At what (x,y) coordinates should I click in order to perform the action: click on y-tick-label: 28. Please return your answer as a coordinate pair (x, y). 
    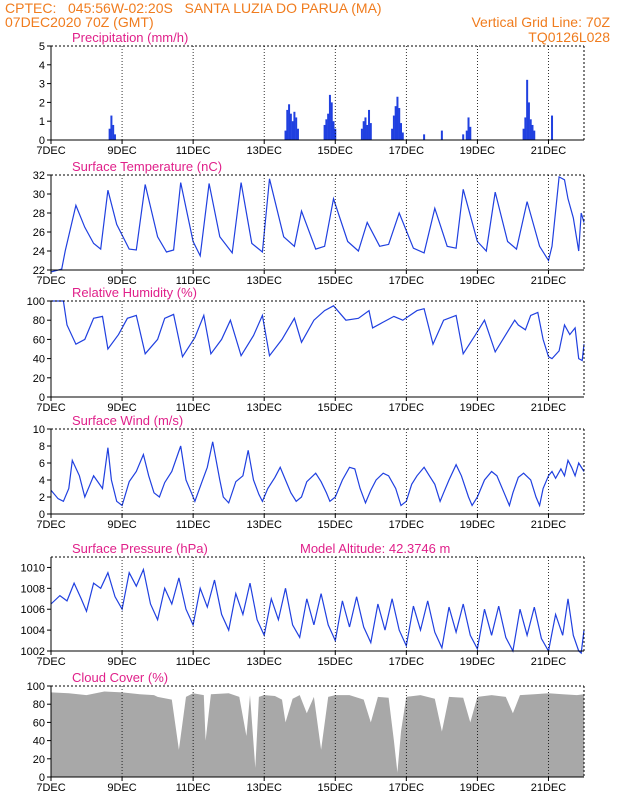
    Looking at the image, I should click on (39, 214).